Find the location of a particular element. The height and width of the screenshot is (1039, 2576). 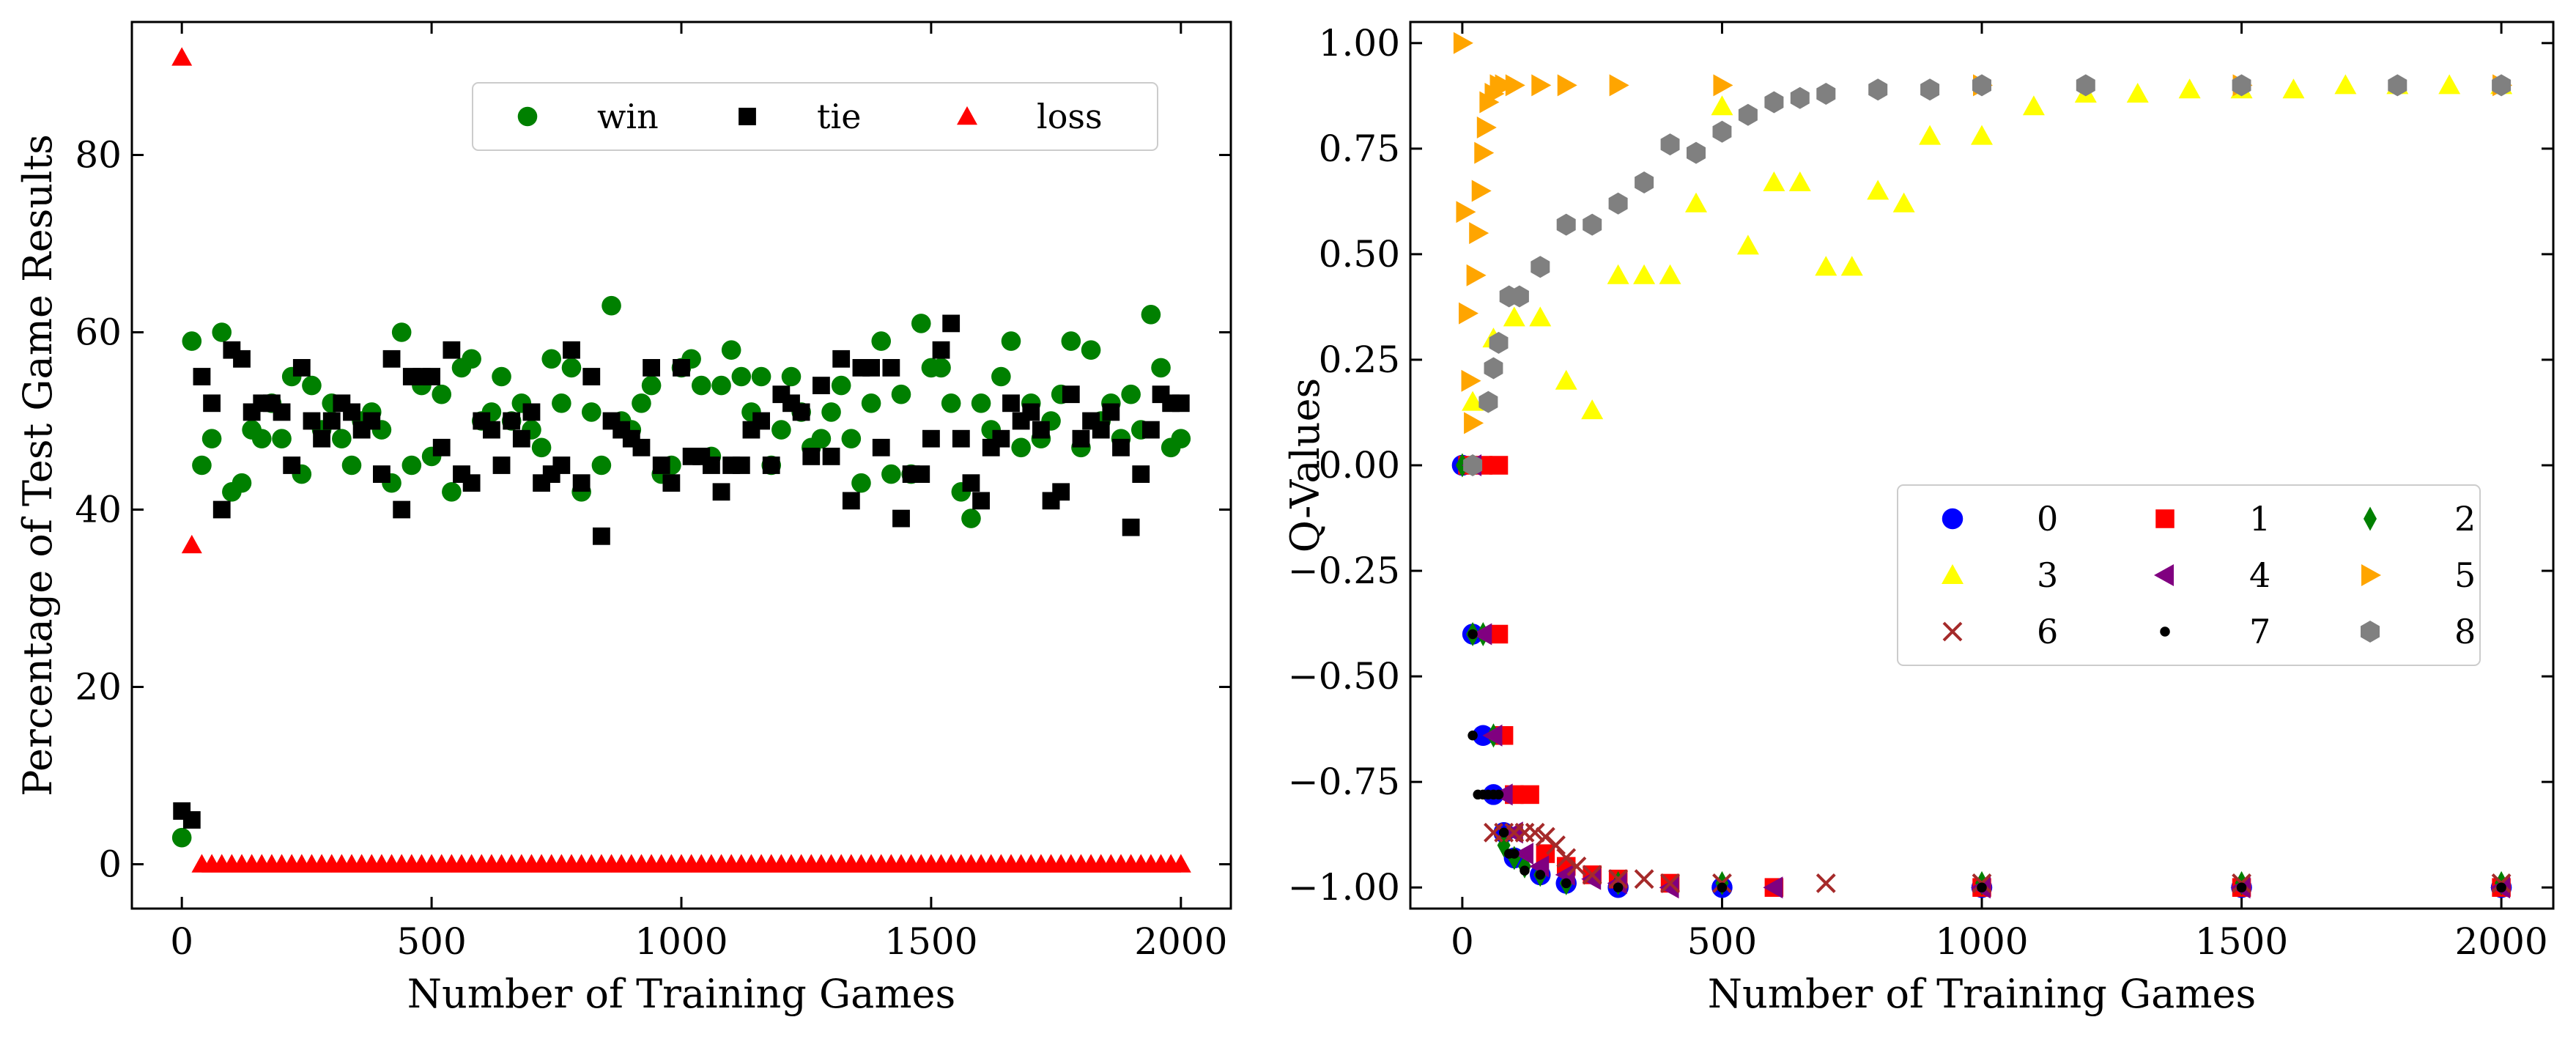

right-legend-label-6: 6 is located at coordinates (2047, 631).